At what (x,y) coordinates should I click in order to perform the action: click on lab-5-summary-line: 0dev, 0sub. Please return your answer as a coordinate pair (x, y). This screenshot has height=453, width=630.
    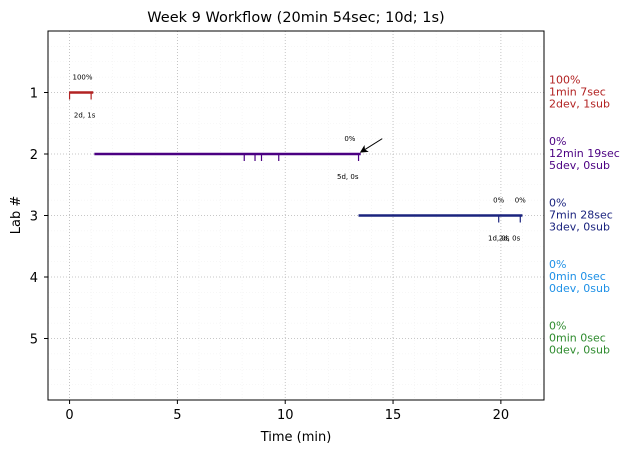
    Looking at the image, I should click on (579, 350).